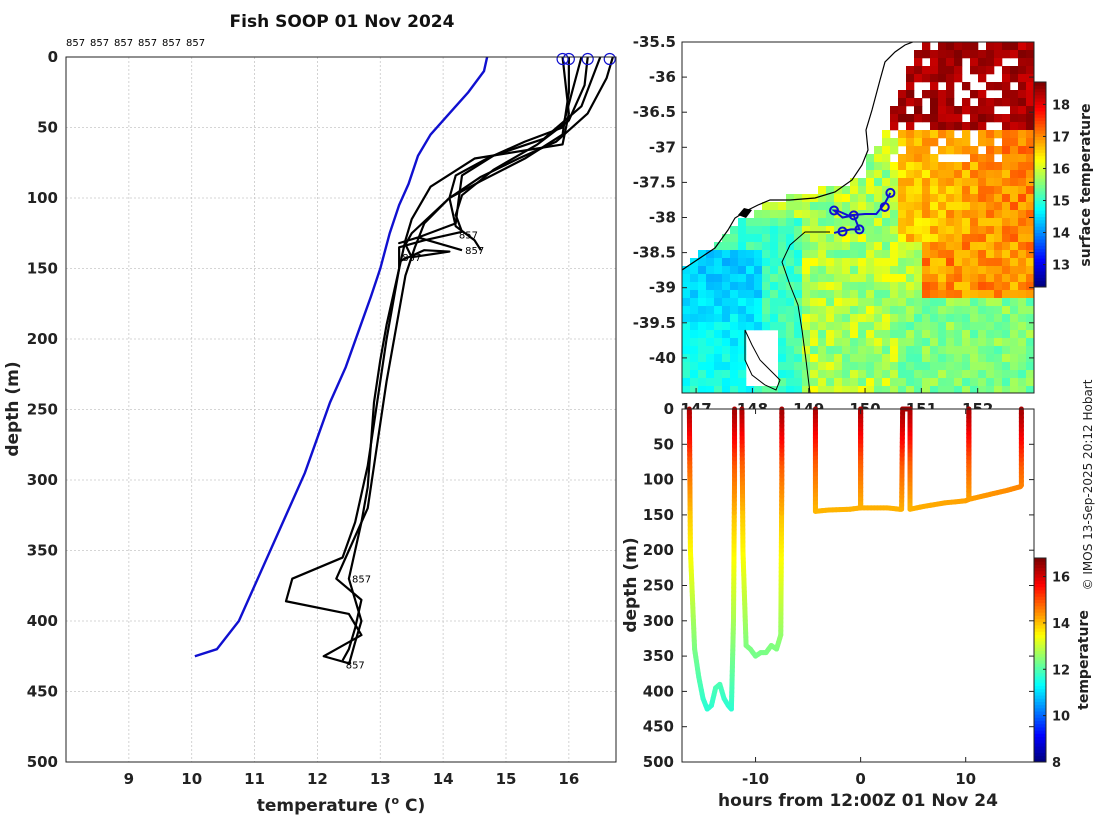 The width and height of the screenshot is (1100, 820). I want to click on map-y-tick-label: -40, so click(662, 358).